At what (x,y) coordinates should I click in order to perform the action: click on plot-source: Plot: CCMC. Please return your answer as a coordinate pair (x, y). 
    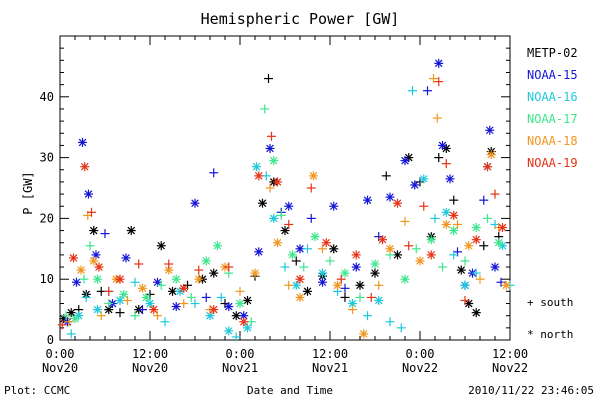
    Looking at the image, I should click on (37, 390).